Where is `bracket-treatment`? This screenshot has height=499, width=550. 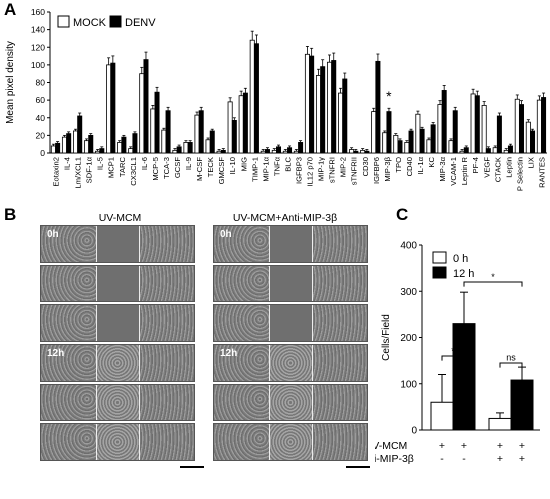 bracket-treatment is located at coordinates (493, 284).